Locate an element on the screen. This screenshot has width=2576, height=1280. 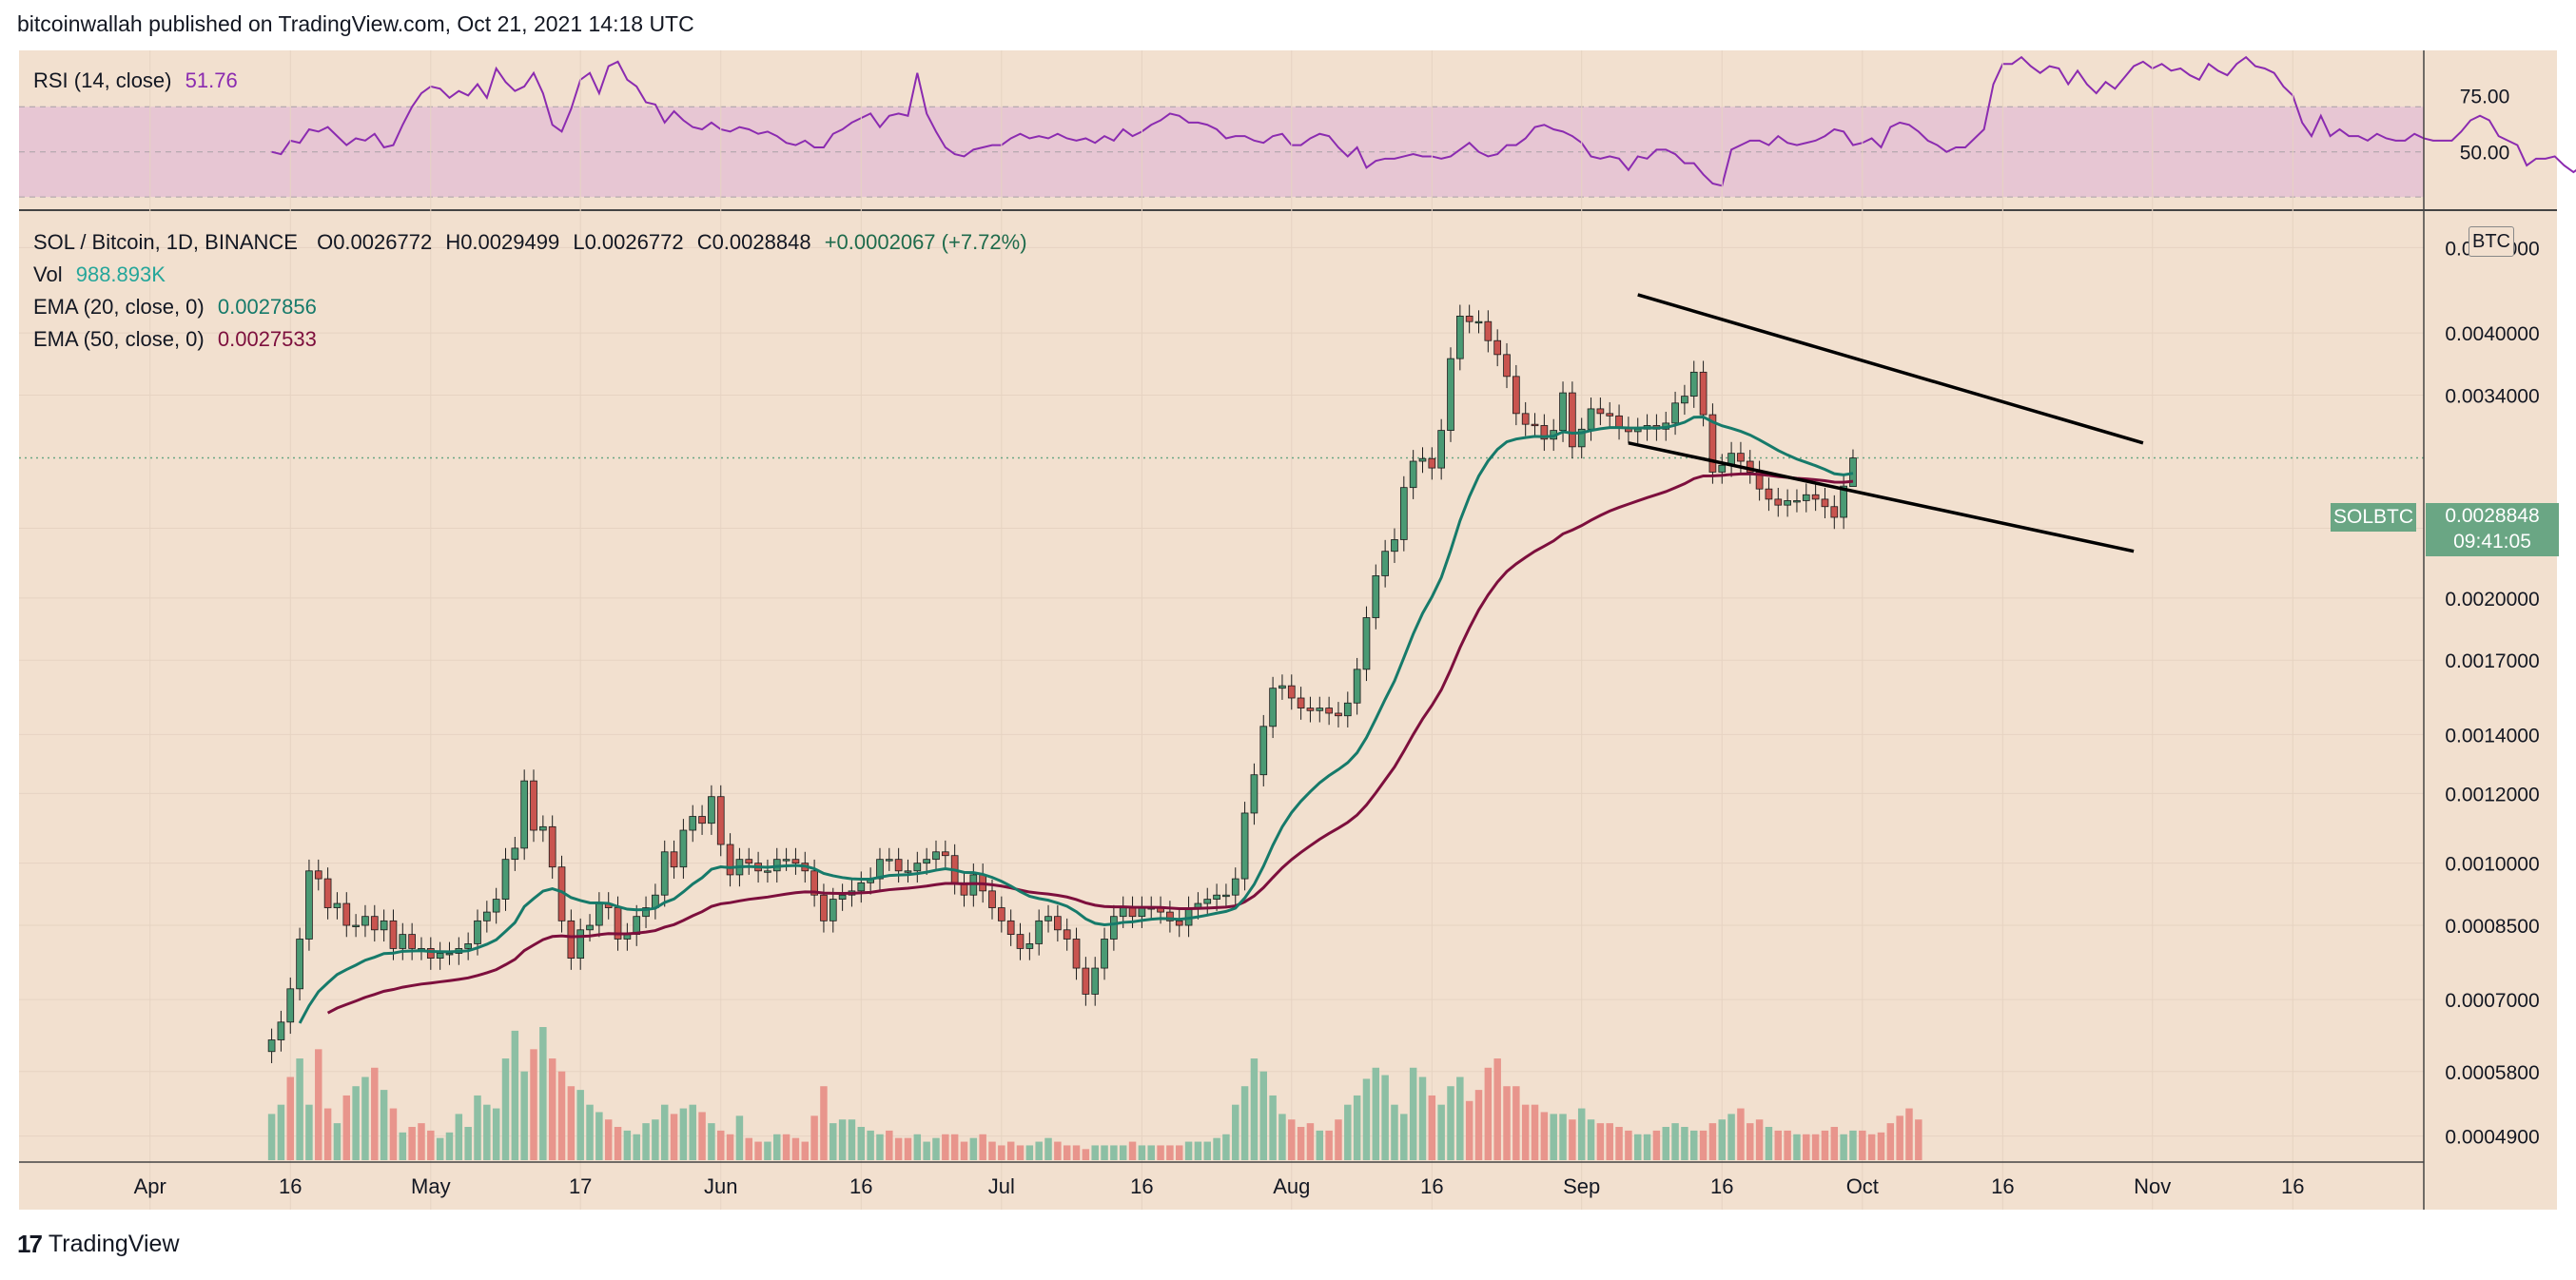
ema20-value: 0.0027856 is located at coordinates (267, 307).